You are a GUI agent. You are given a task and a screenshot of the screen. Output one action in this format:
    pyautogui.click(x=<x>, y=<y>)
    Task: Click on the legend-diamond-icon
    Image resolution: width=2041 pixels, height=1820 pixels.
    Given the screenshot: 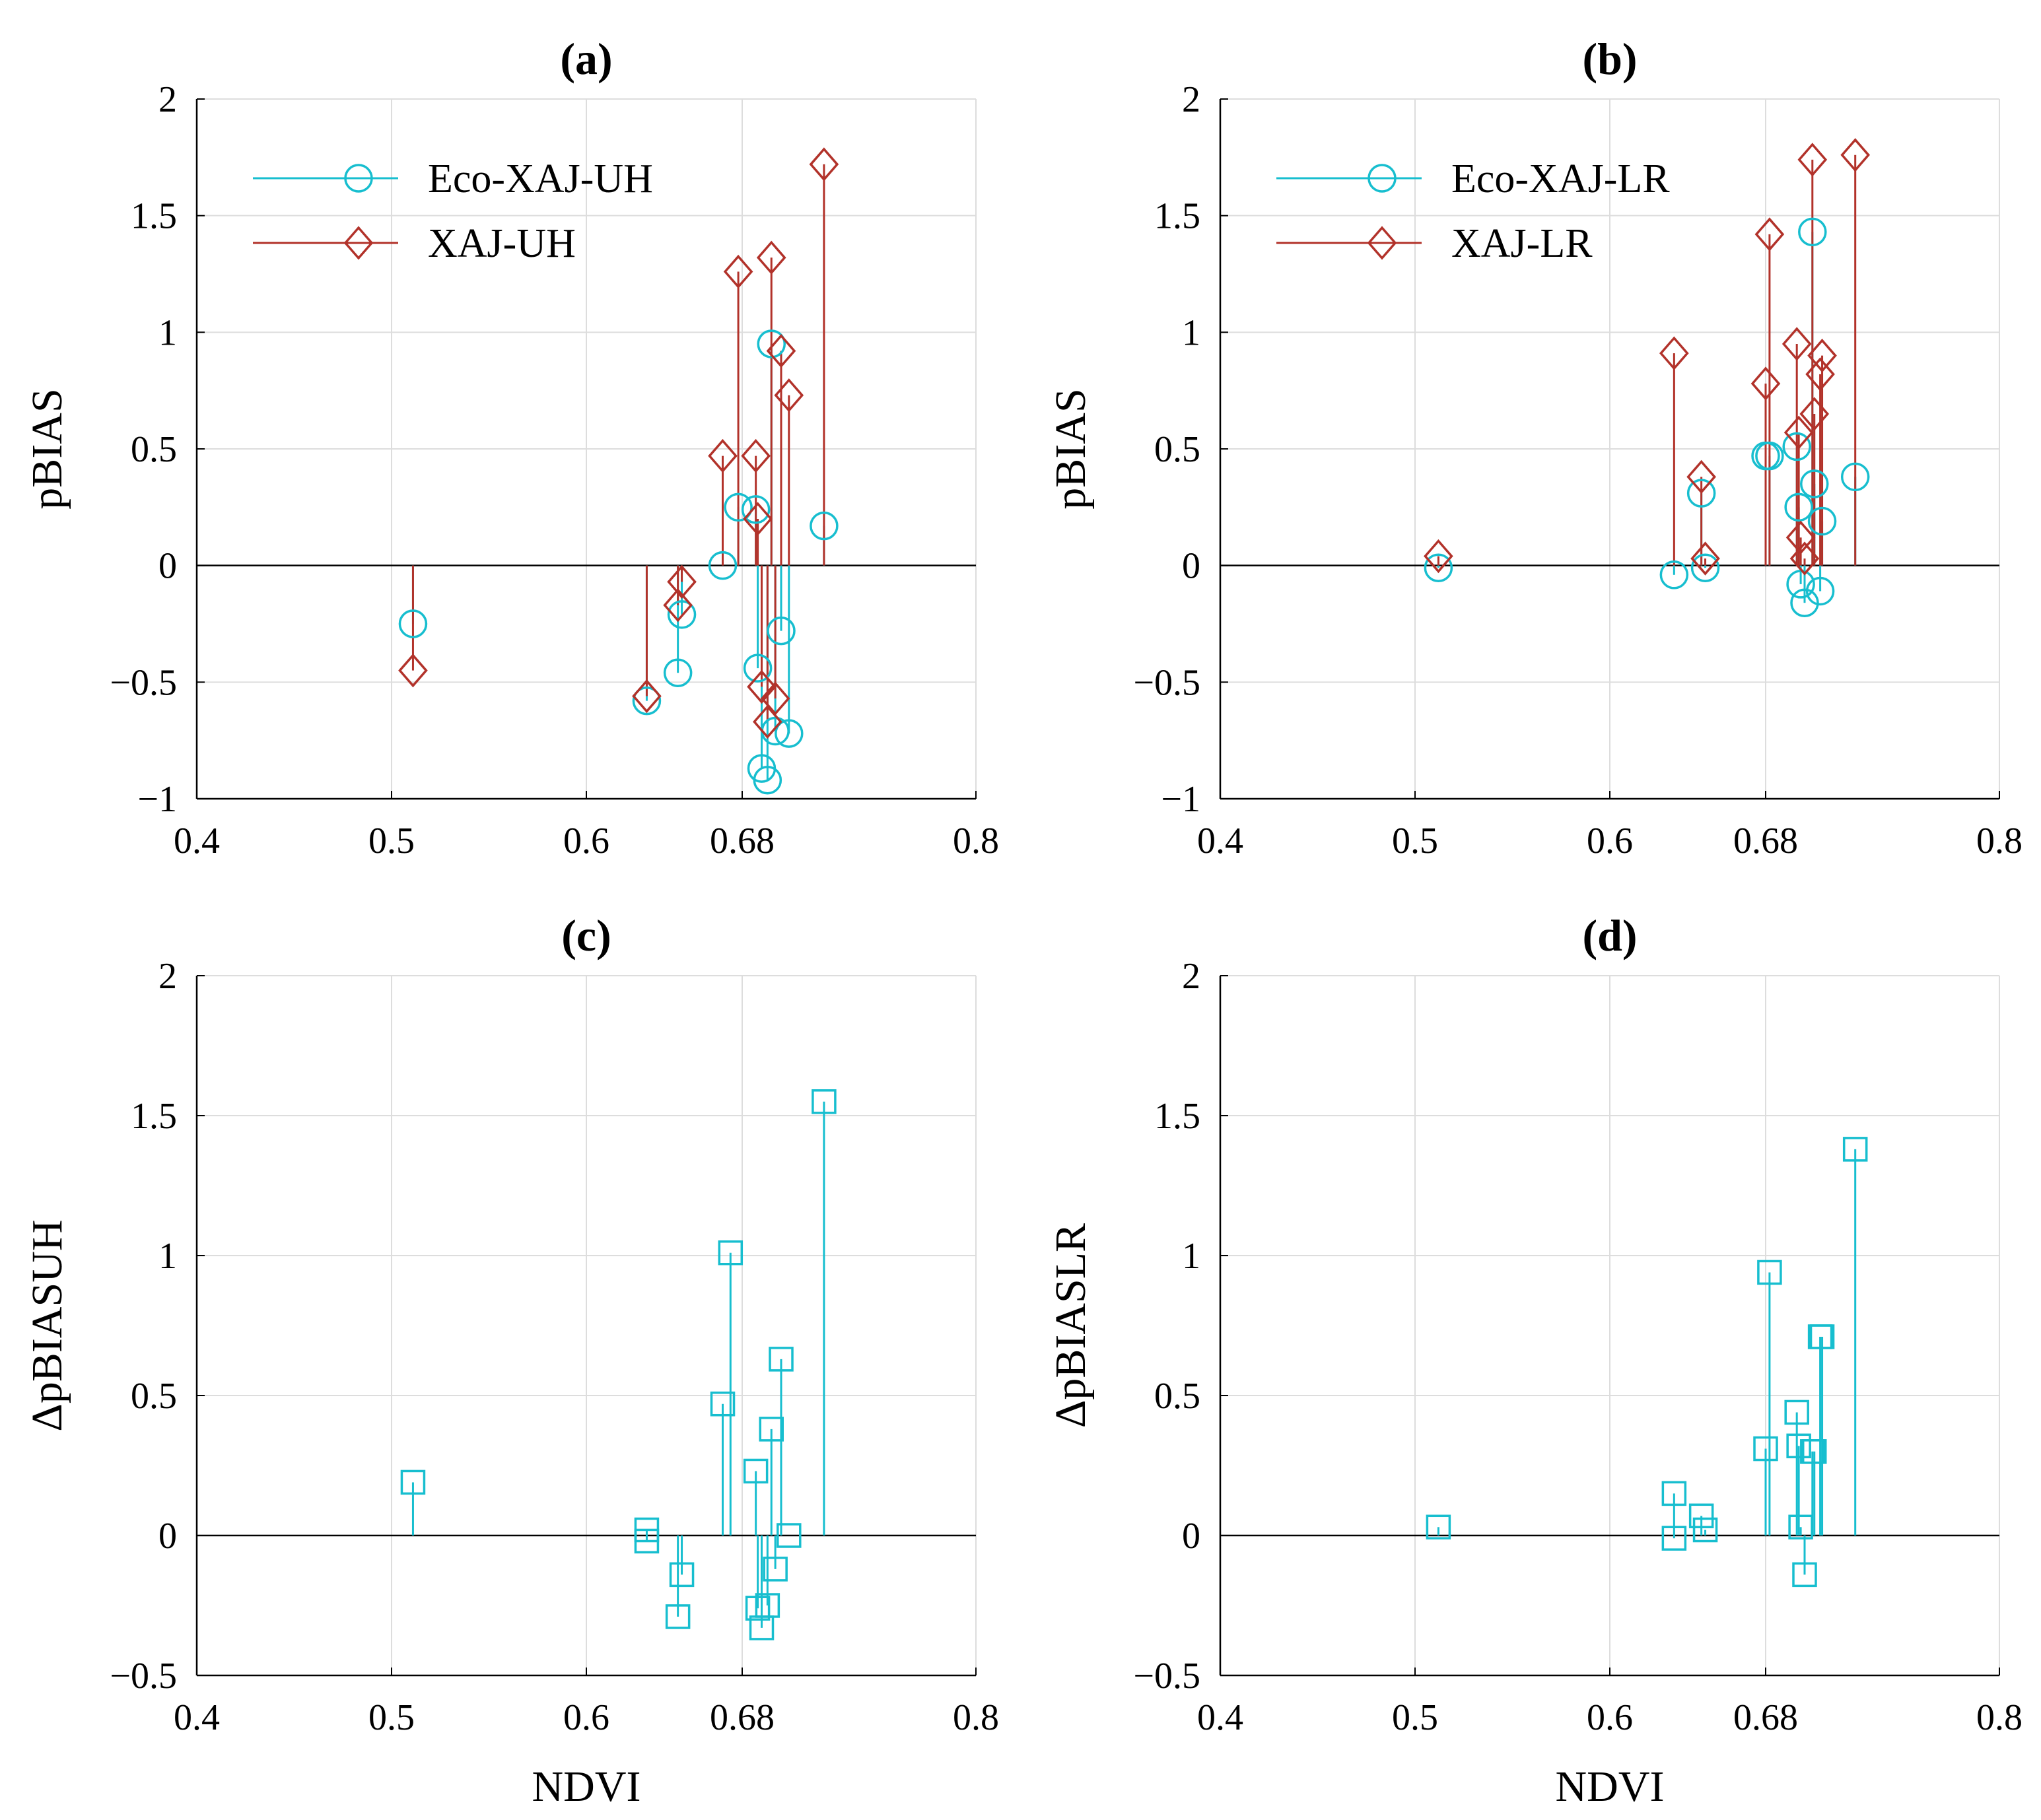 What is the action you would take?
    pyautogui.click(x=358, y=243)
    